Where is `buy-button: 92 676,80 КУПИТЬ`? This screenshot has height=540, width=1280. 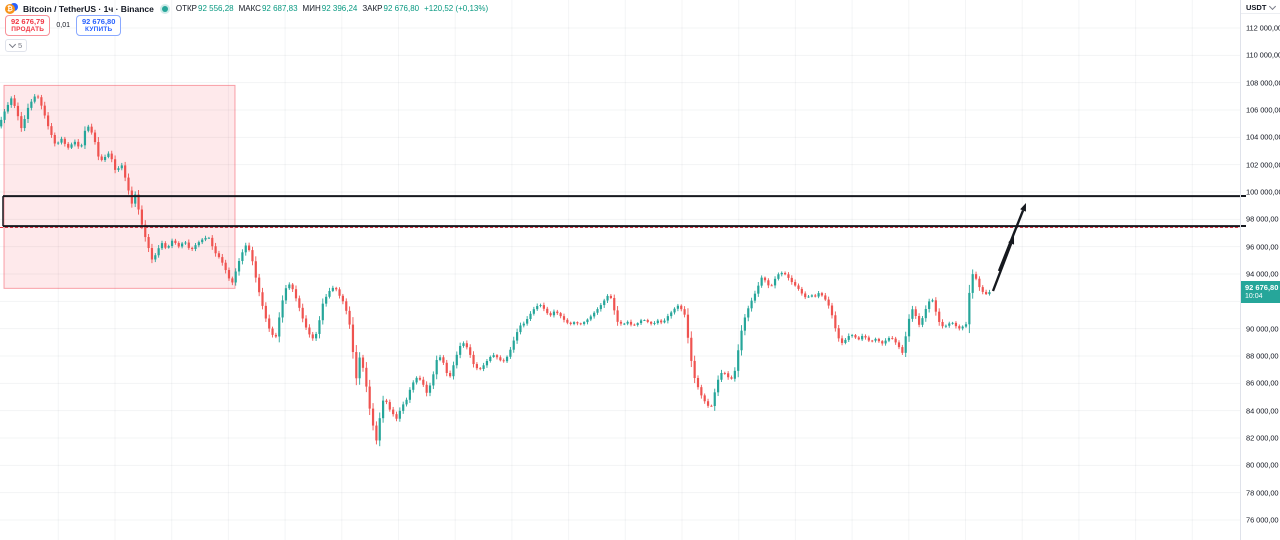
buy-button: 92 676,80 КУПИТЬ is located at coordinates (99, 25).